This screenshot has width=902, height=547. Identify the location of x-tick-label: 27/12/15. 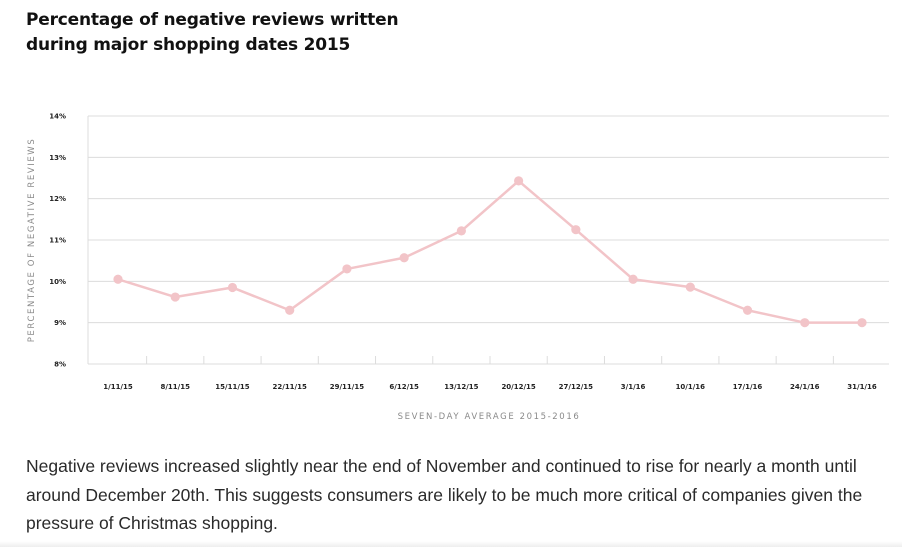
(576, 387).